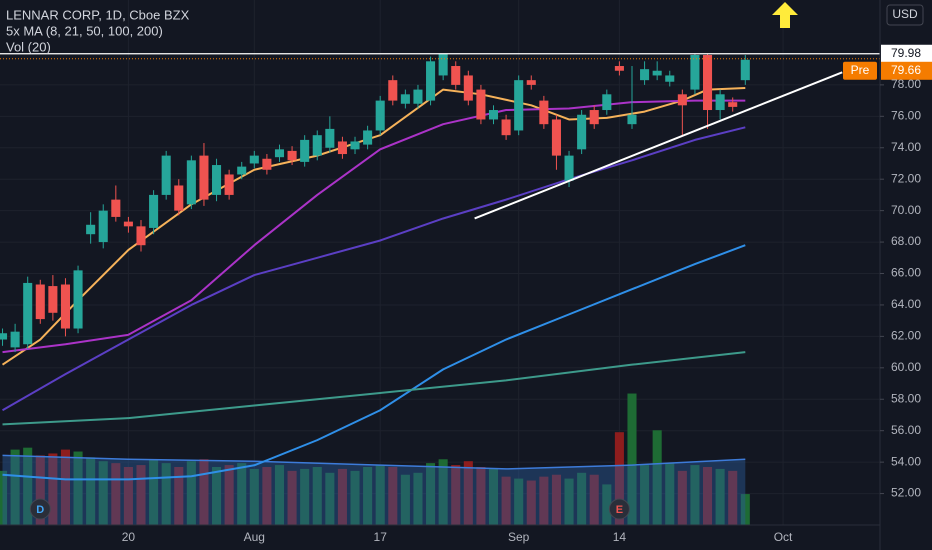 The image size is (932, 550). What do you see at coordinates (906, 273) in the screenshot?
I see `y-tick-label: 66.00` at bounding box center [906, 273].